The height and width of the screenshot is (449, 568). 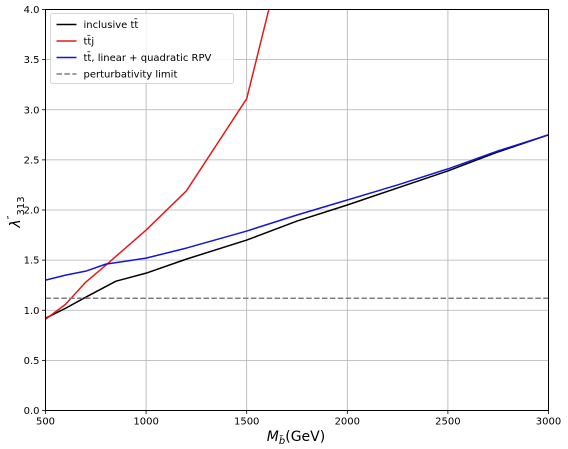 I want to click on legend-label-2: tt̄, linear + quadratic RPV, so click(x=148, y=57).